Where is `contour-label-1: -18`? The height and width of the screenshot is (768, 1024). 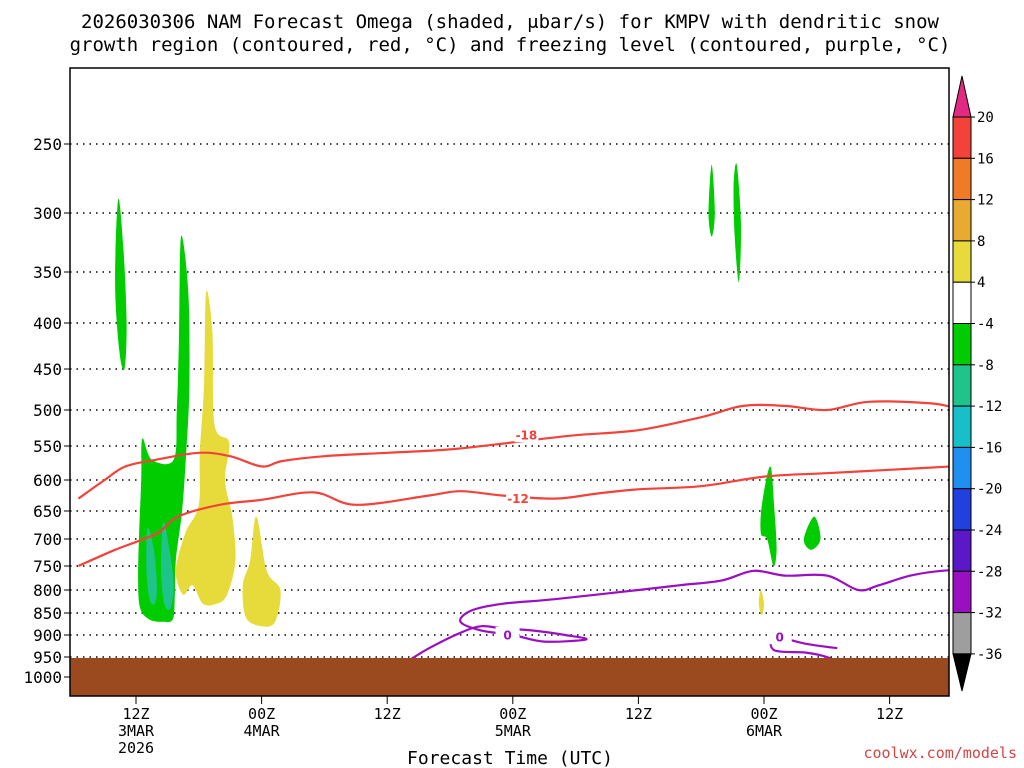 contour-label-1: -18 is located at coordinates (527, 436).